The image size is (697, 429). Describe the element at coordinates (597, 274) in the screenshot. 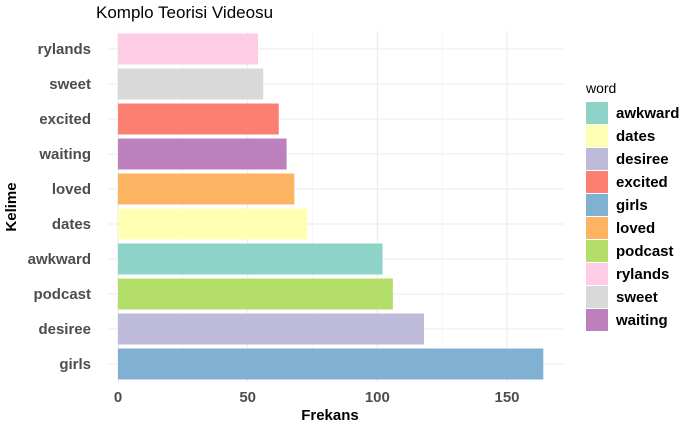

I see `legend-swatch-rylands` at that location.